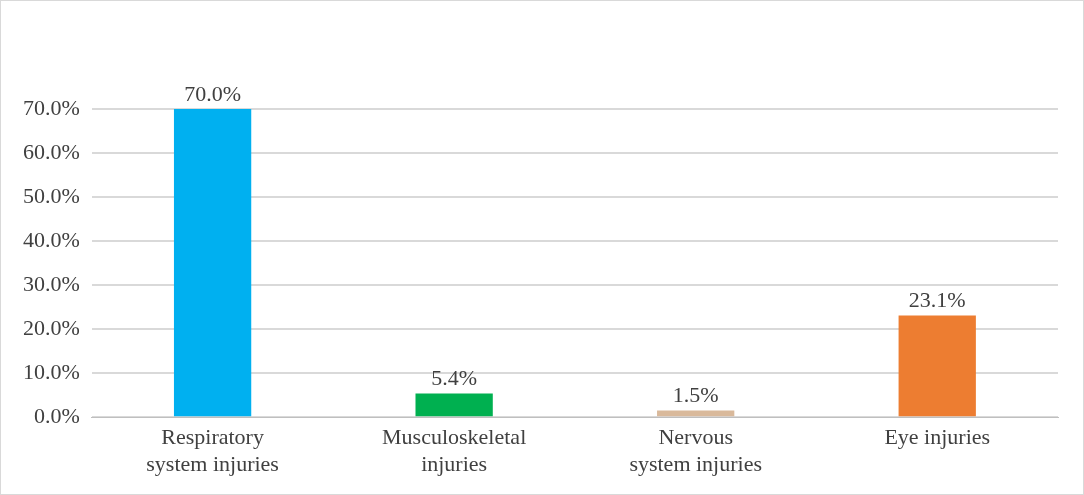 The height and width of the screenshot is (495, 1084). I want to click on data-label: 23.1%, so click(937, 300).